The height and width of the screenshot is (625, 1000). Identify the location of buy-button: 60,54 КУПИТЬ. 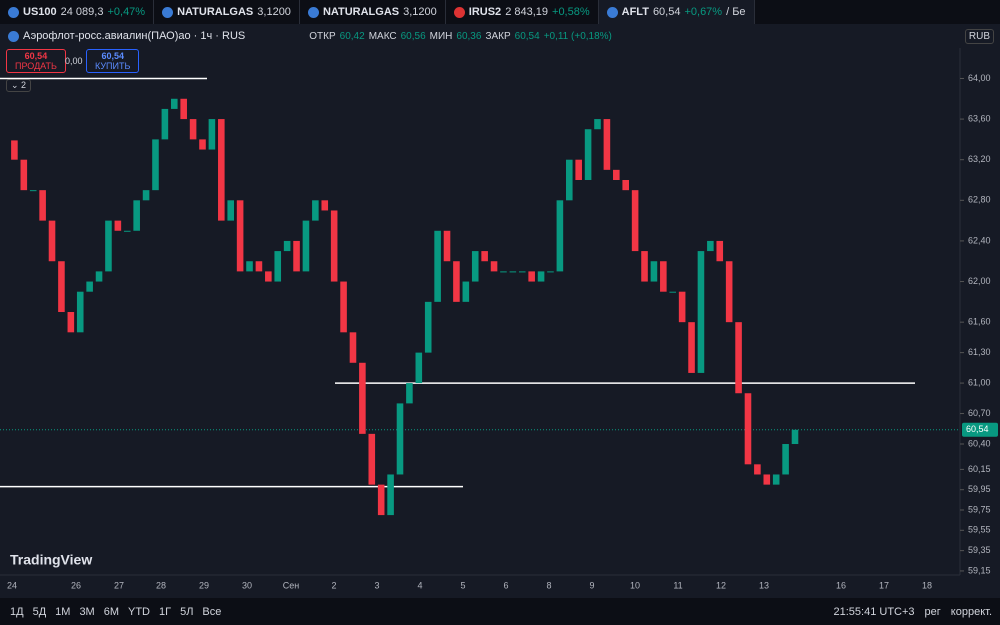
(113, 61).